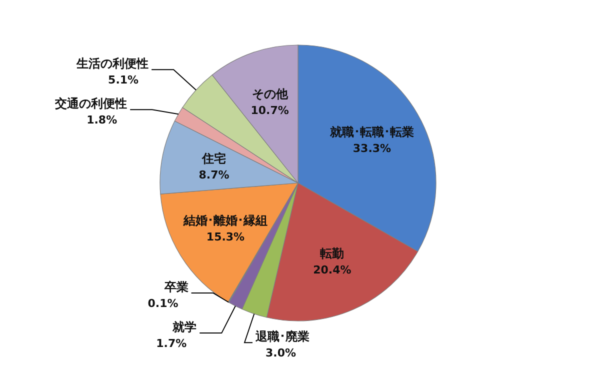 The height and width of the screenshot is (391, 602). Describe the element at coordinates (171, 343) in the screenshot. I see `data-label: 1.7%` at that location.